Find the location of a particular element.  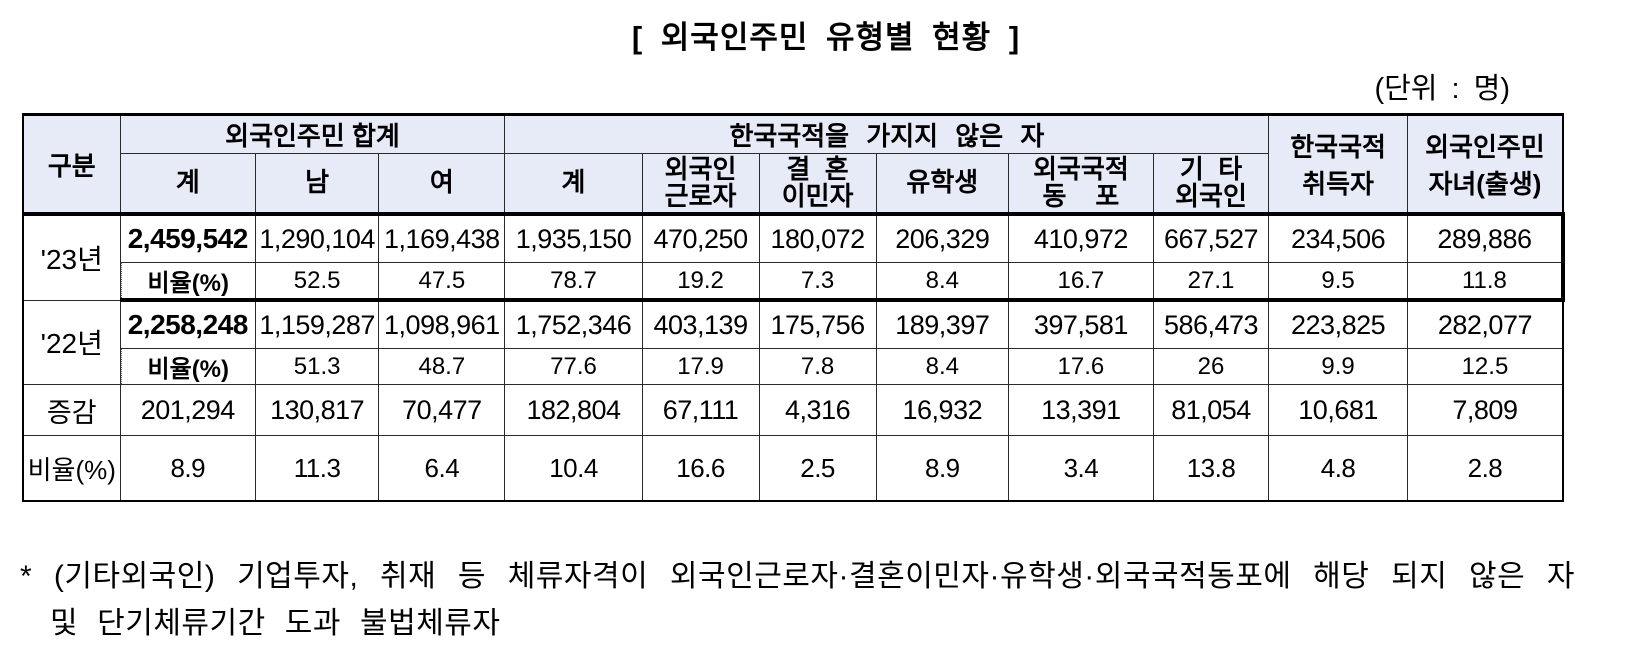

value-cell: 180,072 is located at coordinates (817, 237).